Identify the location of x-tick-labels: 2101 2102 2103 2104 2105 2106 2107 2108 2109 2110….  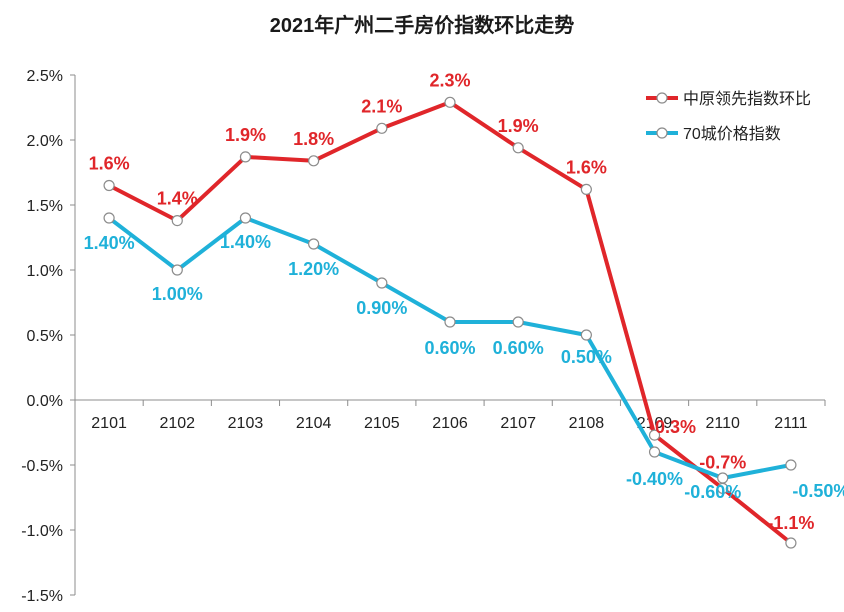
(449, 423).